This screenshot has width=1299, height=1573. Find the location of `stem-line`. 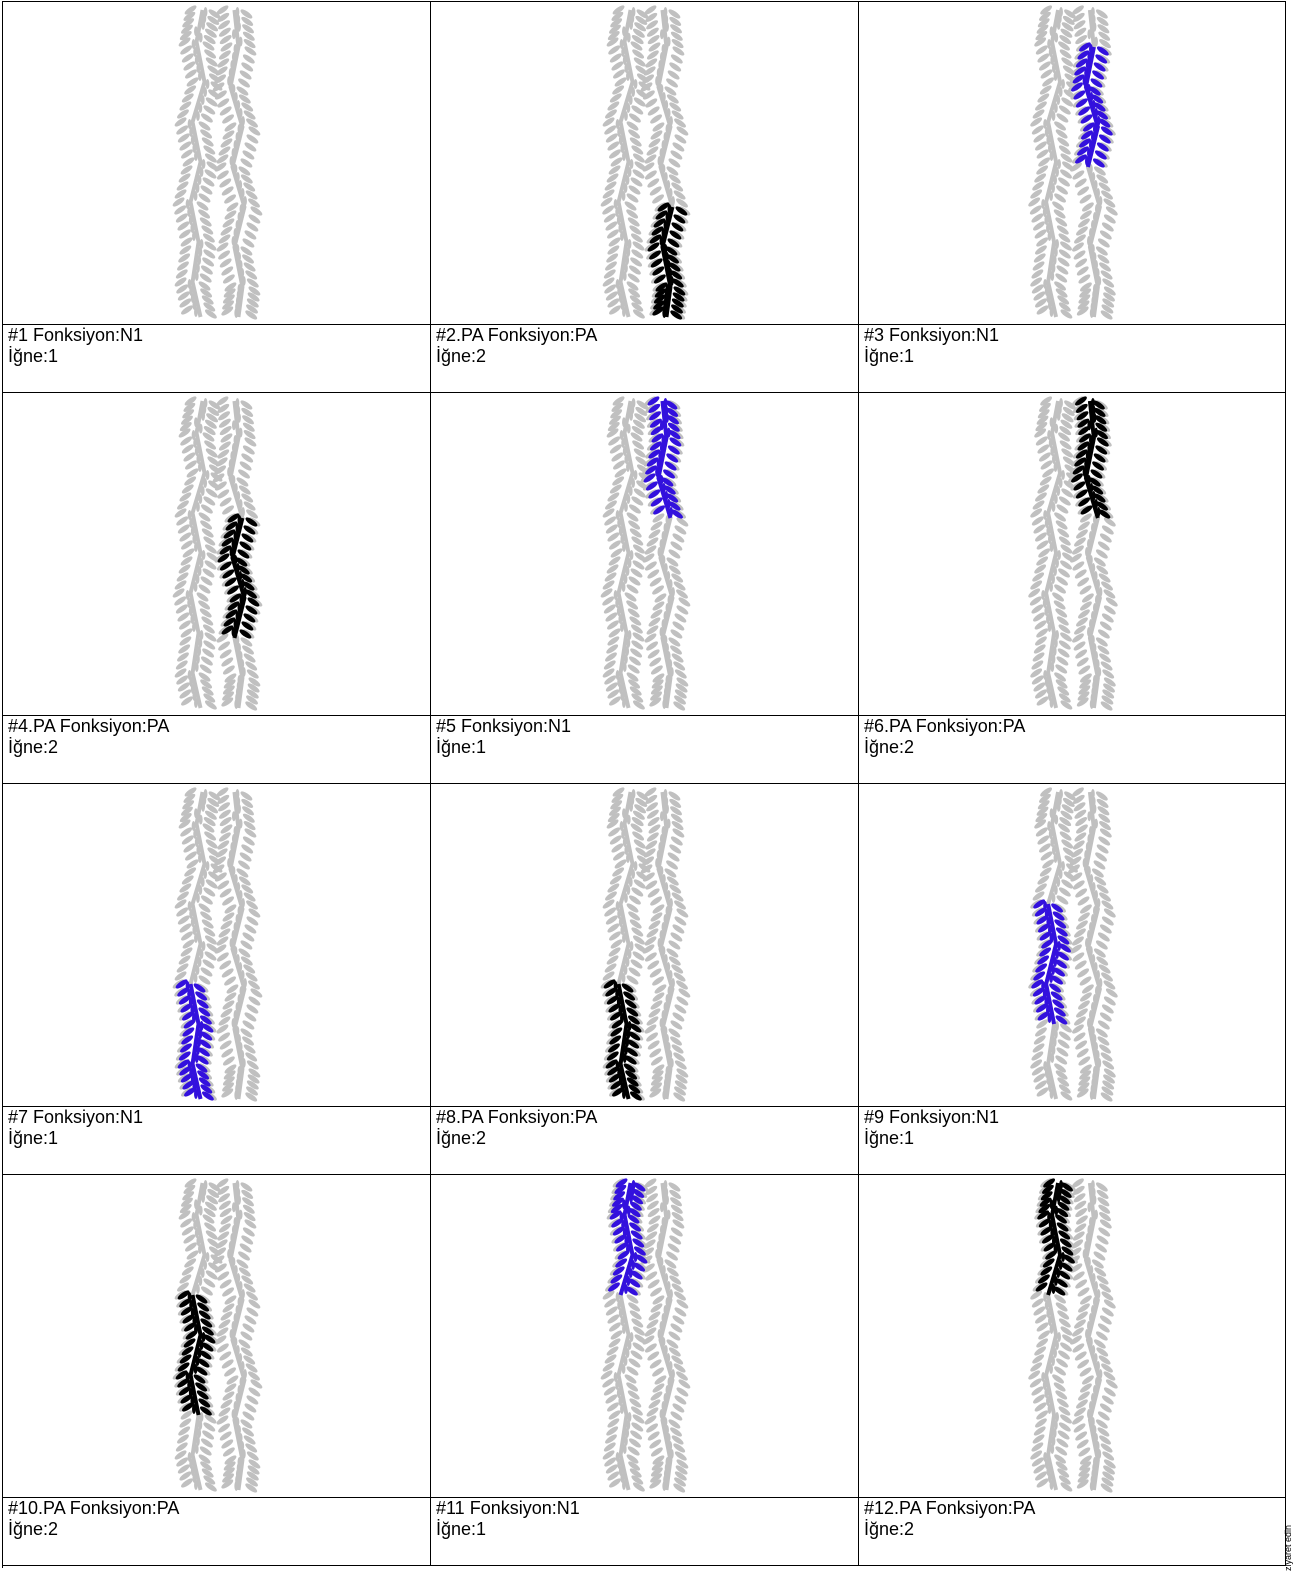

stem-line is located at coordinates (664, 459).